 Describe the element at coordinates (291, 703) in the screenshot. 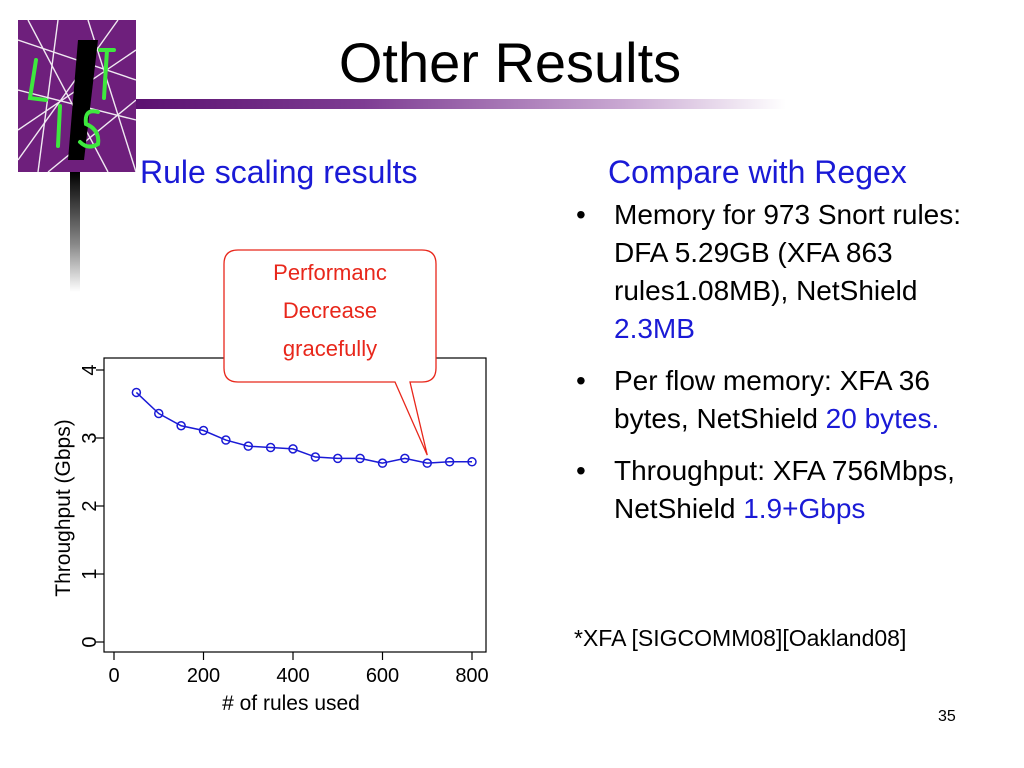

I see `x-axis-label: # of rules used` at that location.